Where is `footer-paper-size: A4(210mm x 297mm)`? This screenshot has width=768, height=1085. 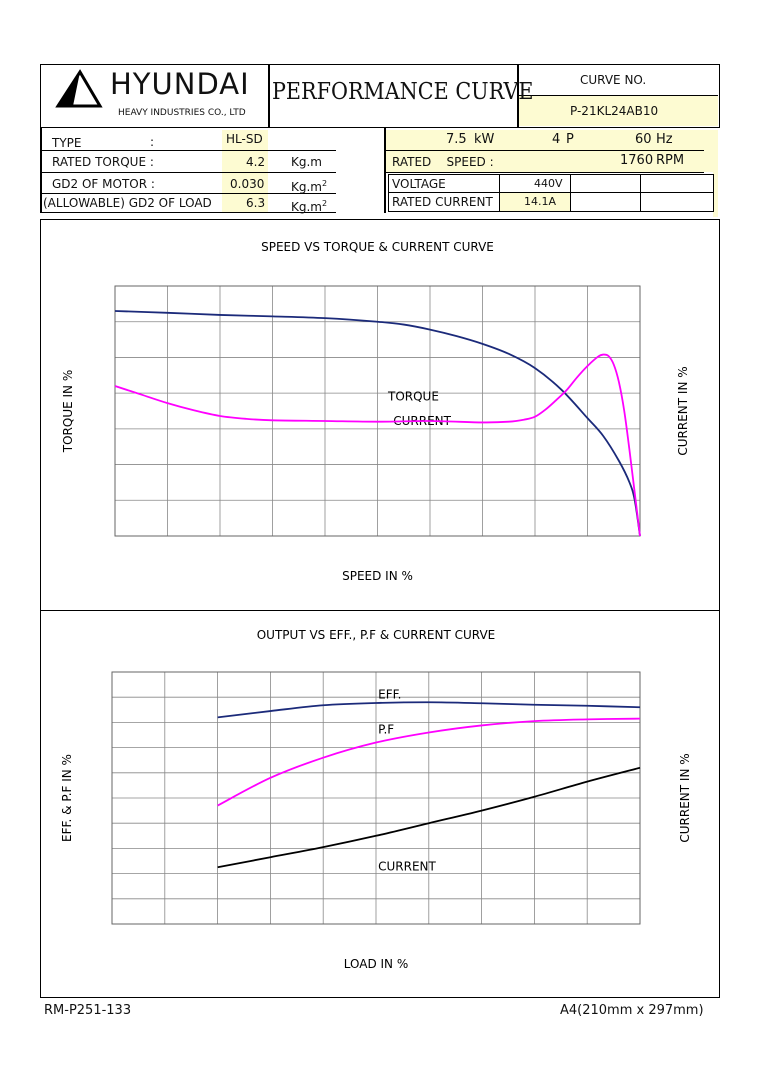 footer-paper-size: A4(210mm x 297mm) is located at coordinates (632, 1010).